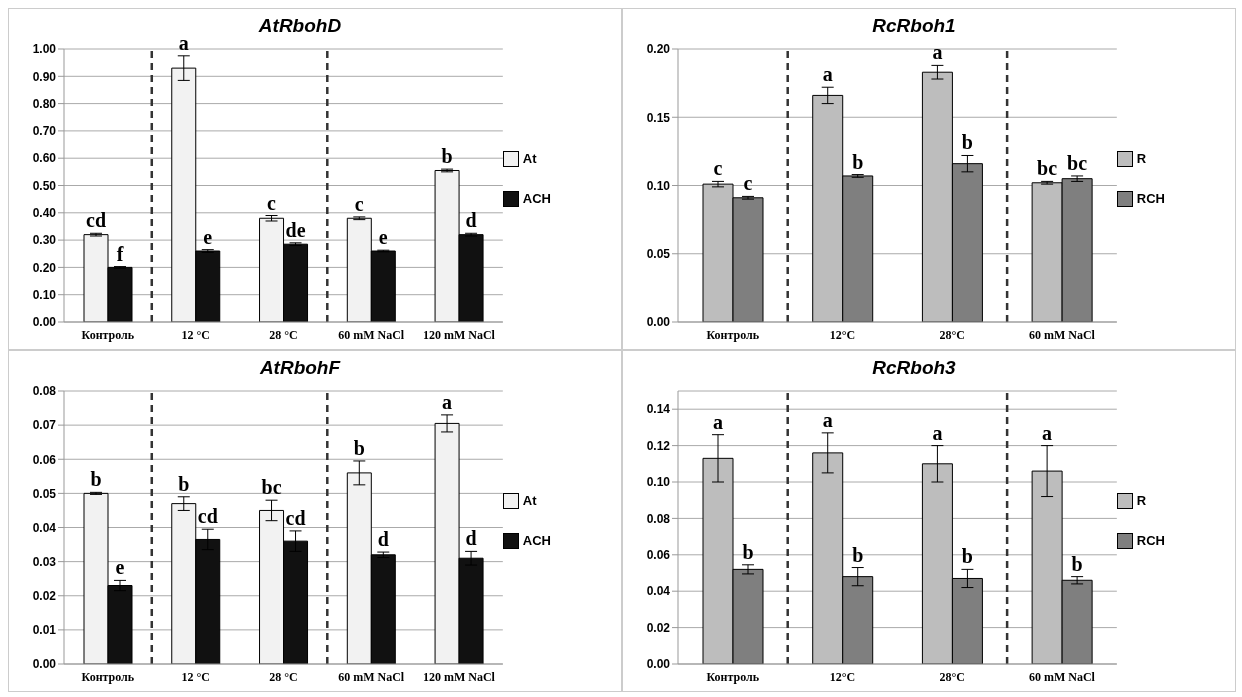 This screenshot has height=697, width=1242. Describe the element at coordinates (914, 26) in the screenshot. I see `chart-title: RcRboh1` at that location.